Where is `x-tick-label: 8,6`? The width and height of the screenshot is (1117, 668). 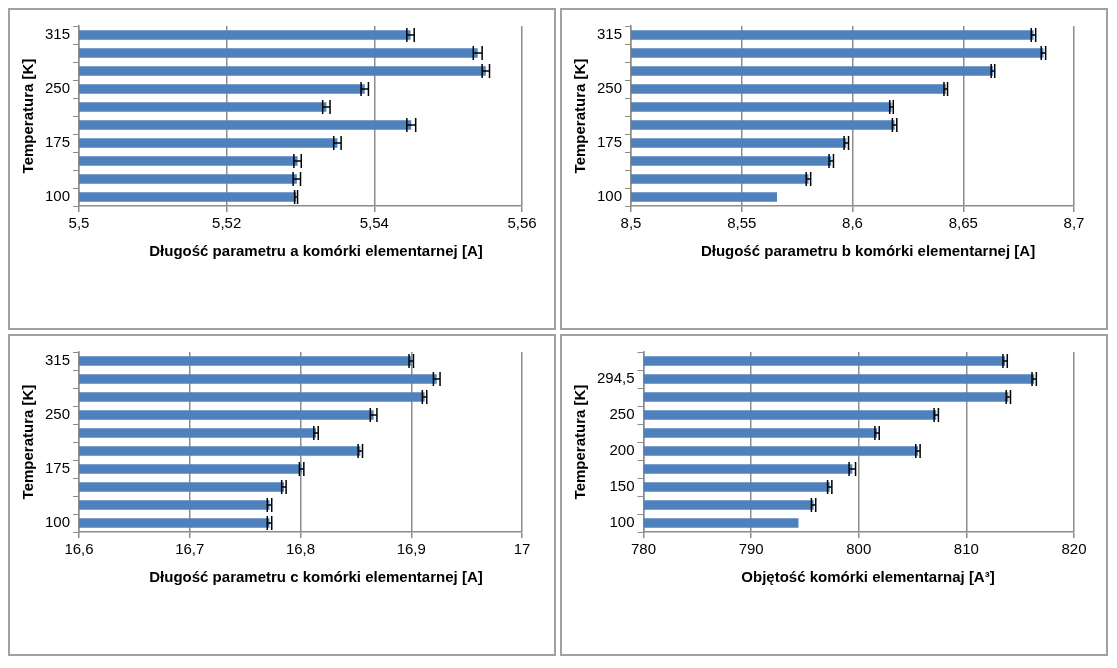 x-tick-label: 8,6 is located at coordinates (852, 223).